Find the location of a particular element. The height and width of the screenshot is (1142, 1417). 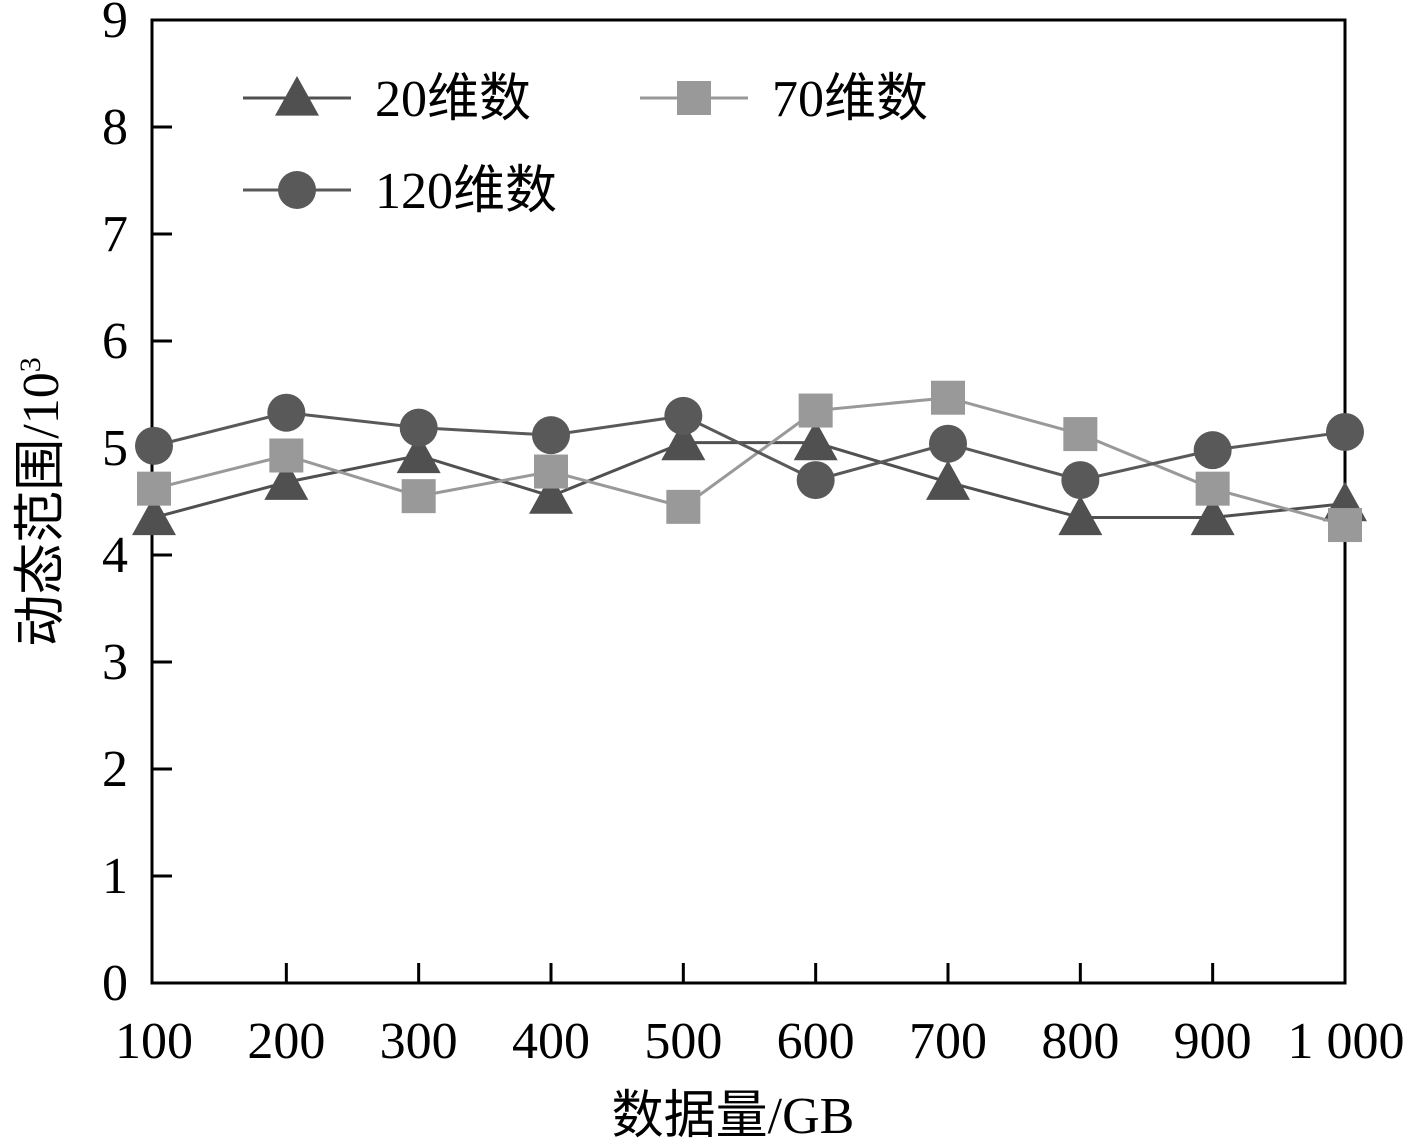

legend-item: 120维数 is located at coordinates (400, 191).